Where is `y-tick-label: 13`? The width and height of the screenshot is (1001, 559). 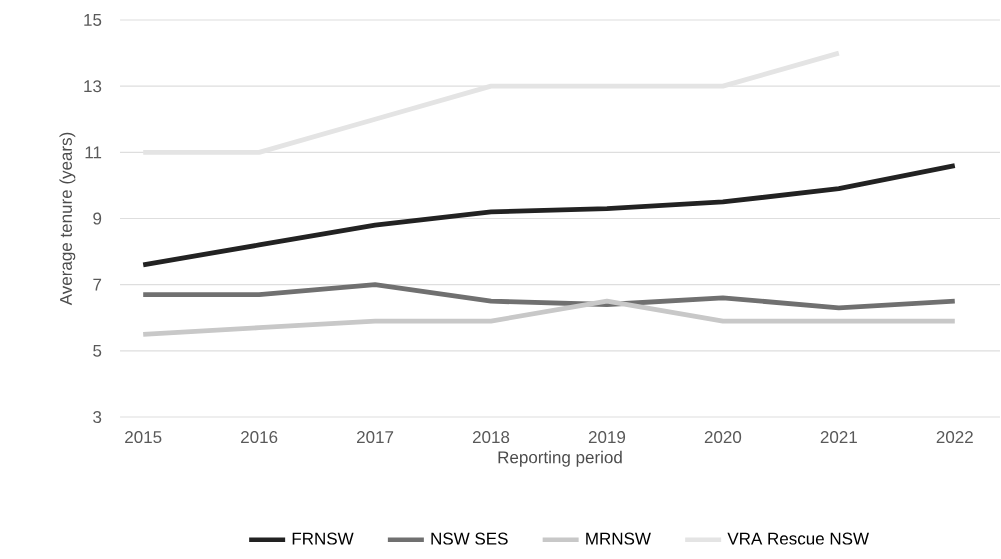 y-tick-label: 13 is located at coordinates (93, 86).